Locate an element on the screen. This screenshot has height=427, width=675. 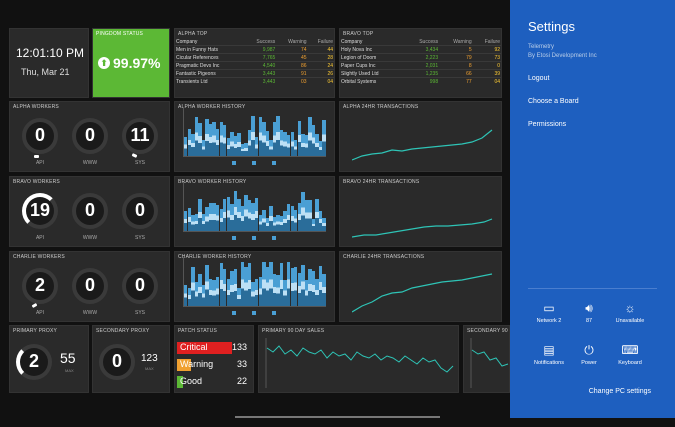
table-cell: 9,987 is located at coordinates (260, 49).